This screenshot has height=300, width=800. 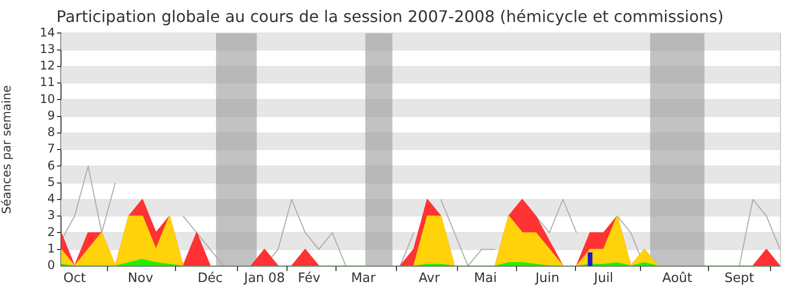 I want to click on y-axis-title: Séances par semaine, so click(x=7, y=149).